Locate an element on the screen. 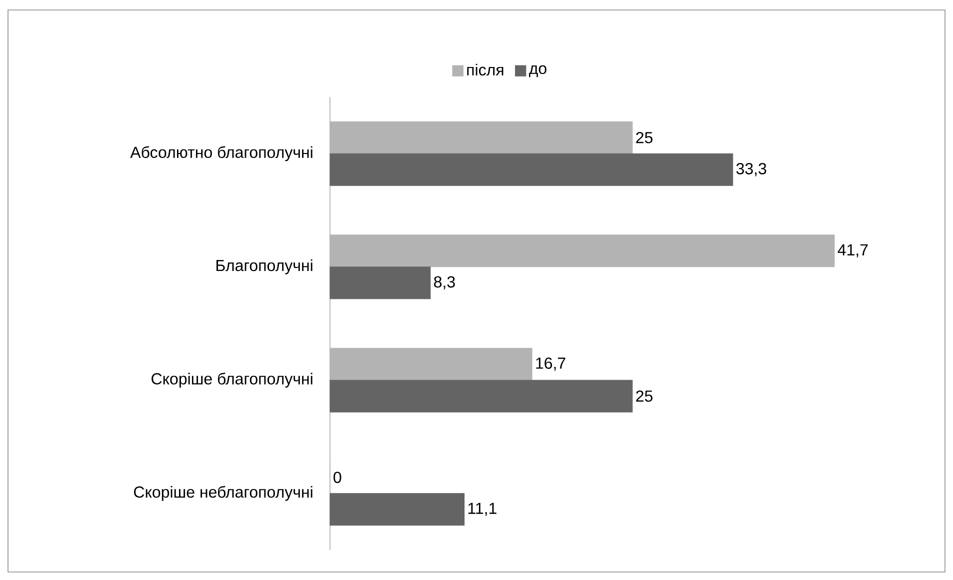 Image resolution: width=953 pixels, height=580 pixels. y-tick-label: Благополучні is located at coordinates (264, 266).